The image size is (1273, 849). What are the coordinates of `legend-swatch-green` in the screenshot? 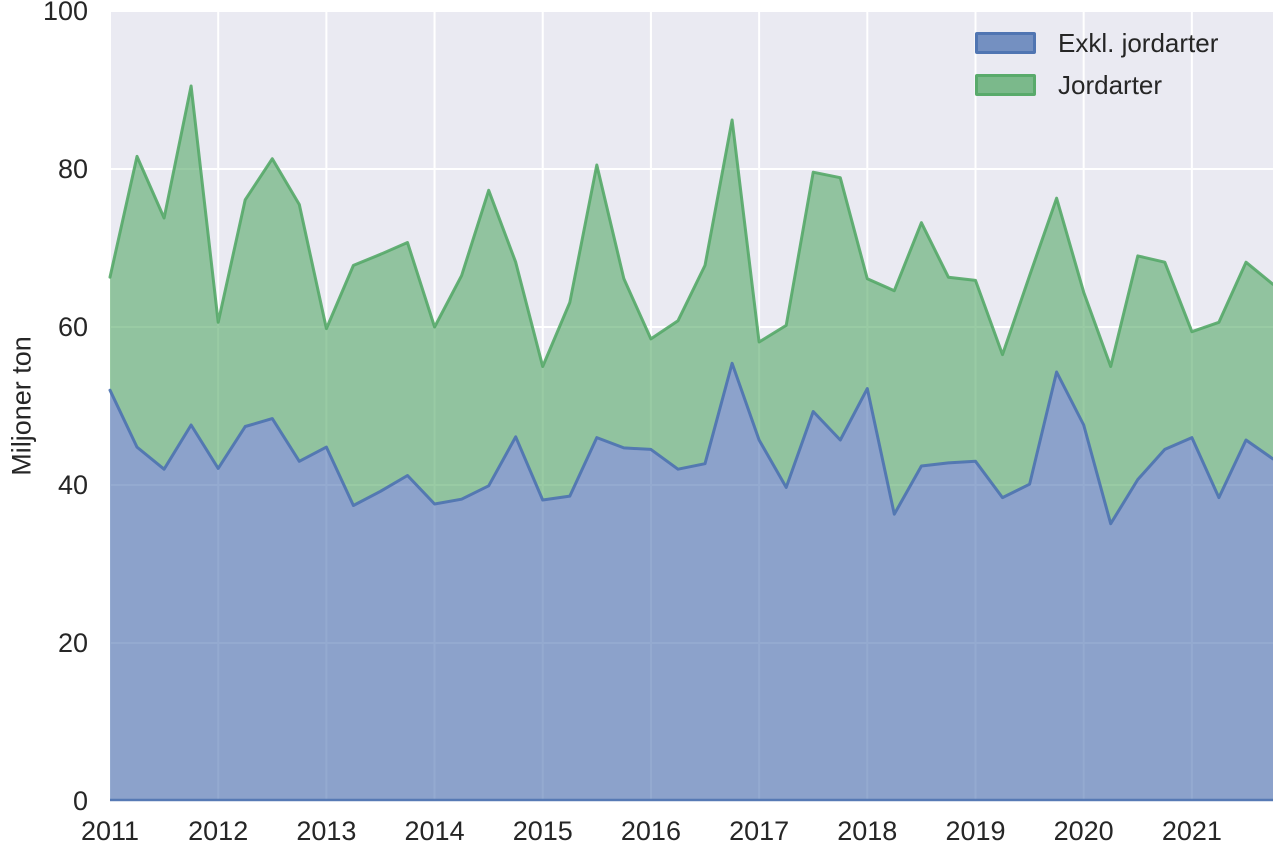 It's located at (1005, 84).